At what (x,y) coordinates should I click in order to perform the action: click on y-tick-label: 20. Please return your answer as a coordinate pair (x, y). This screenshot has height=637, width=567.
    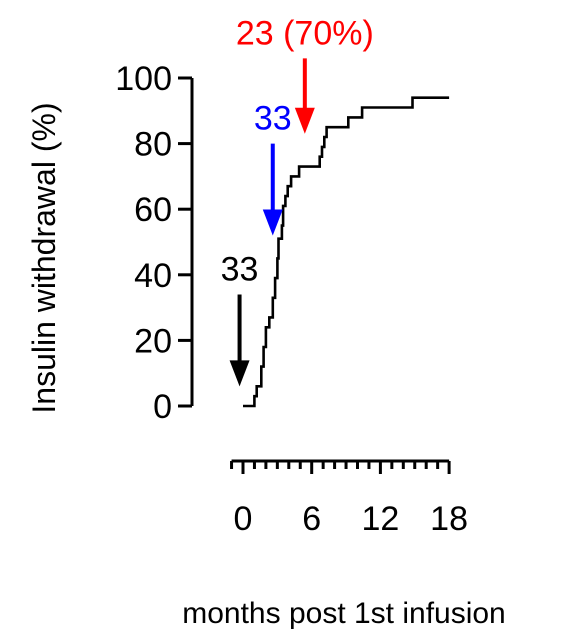
    Looking at the image, I should click on (153, 341).